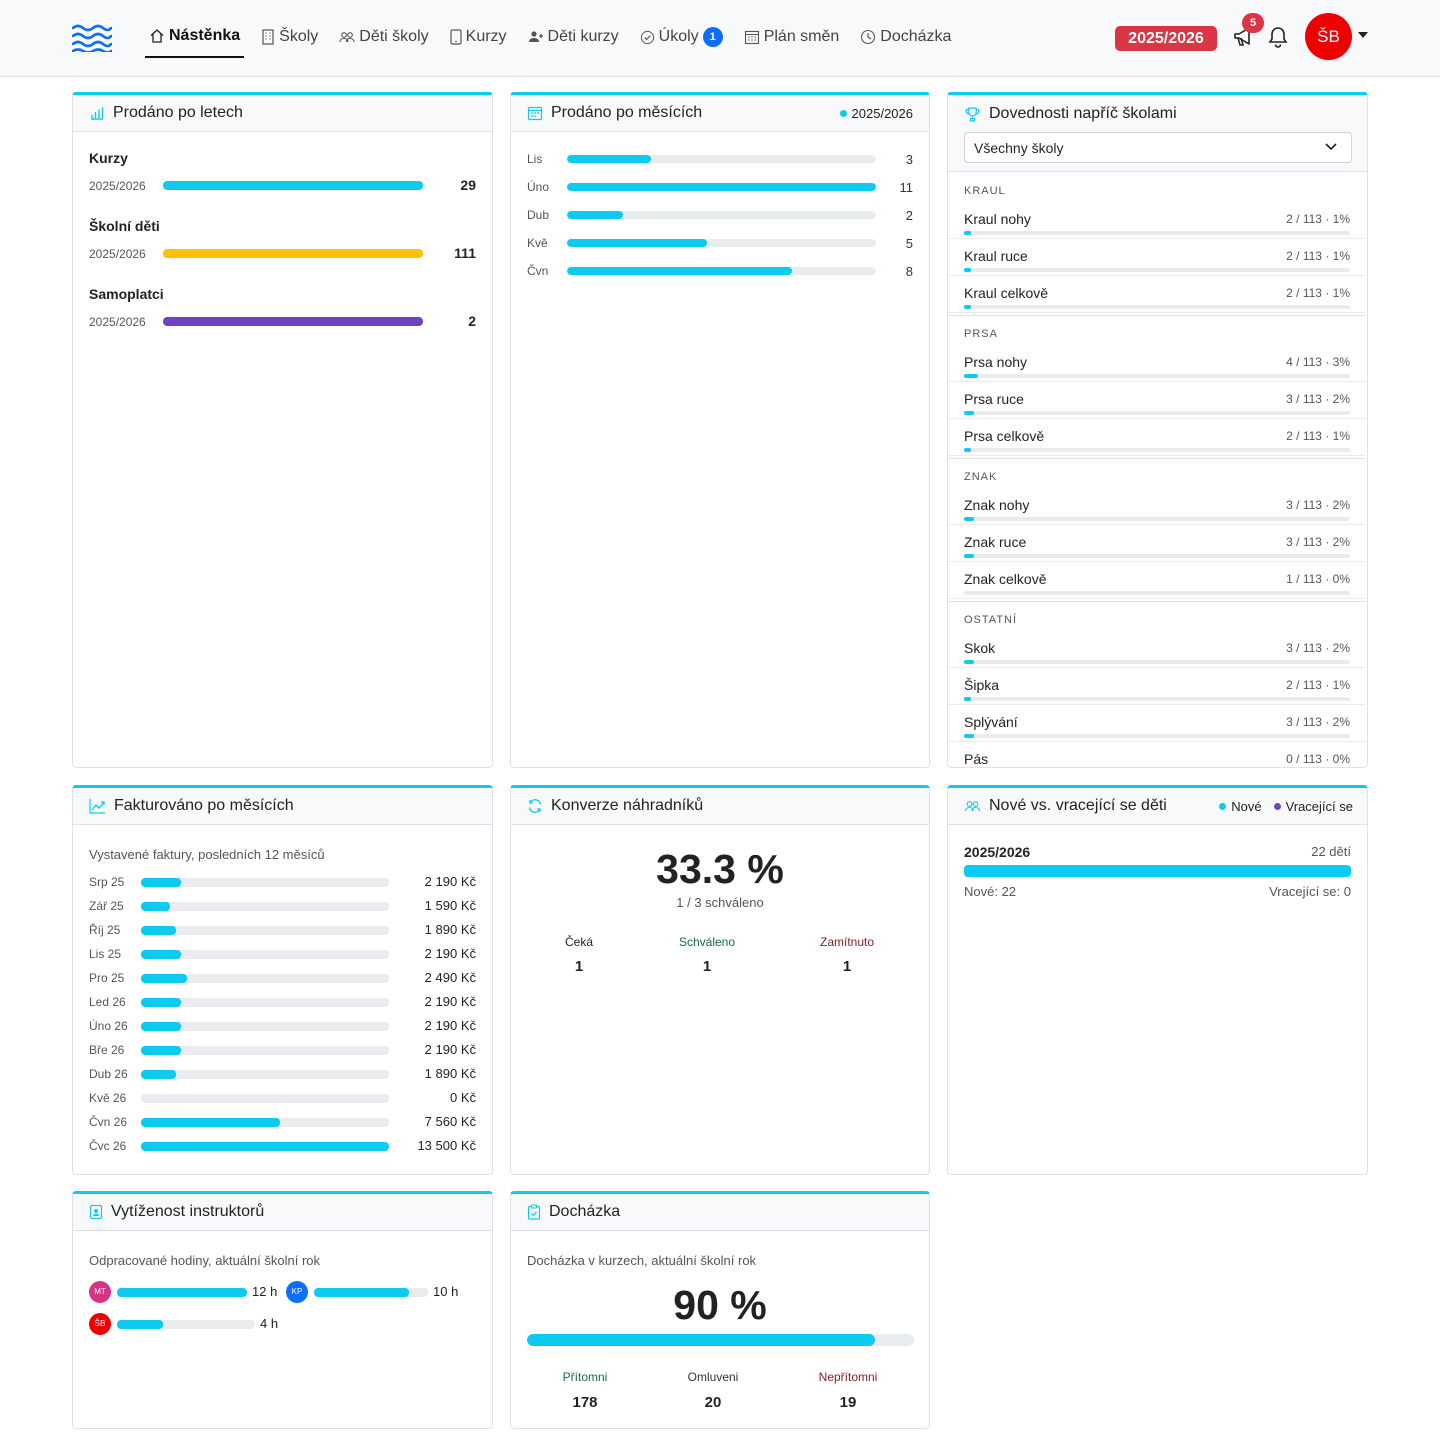  Describe the element at coordinates (1244, 37) in the screenshot. I see `megaphone-icon` at that location.